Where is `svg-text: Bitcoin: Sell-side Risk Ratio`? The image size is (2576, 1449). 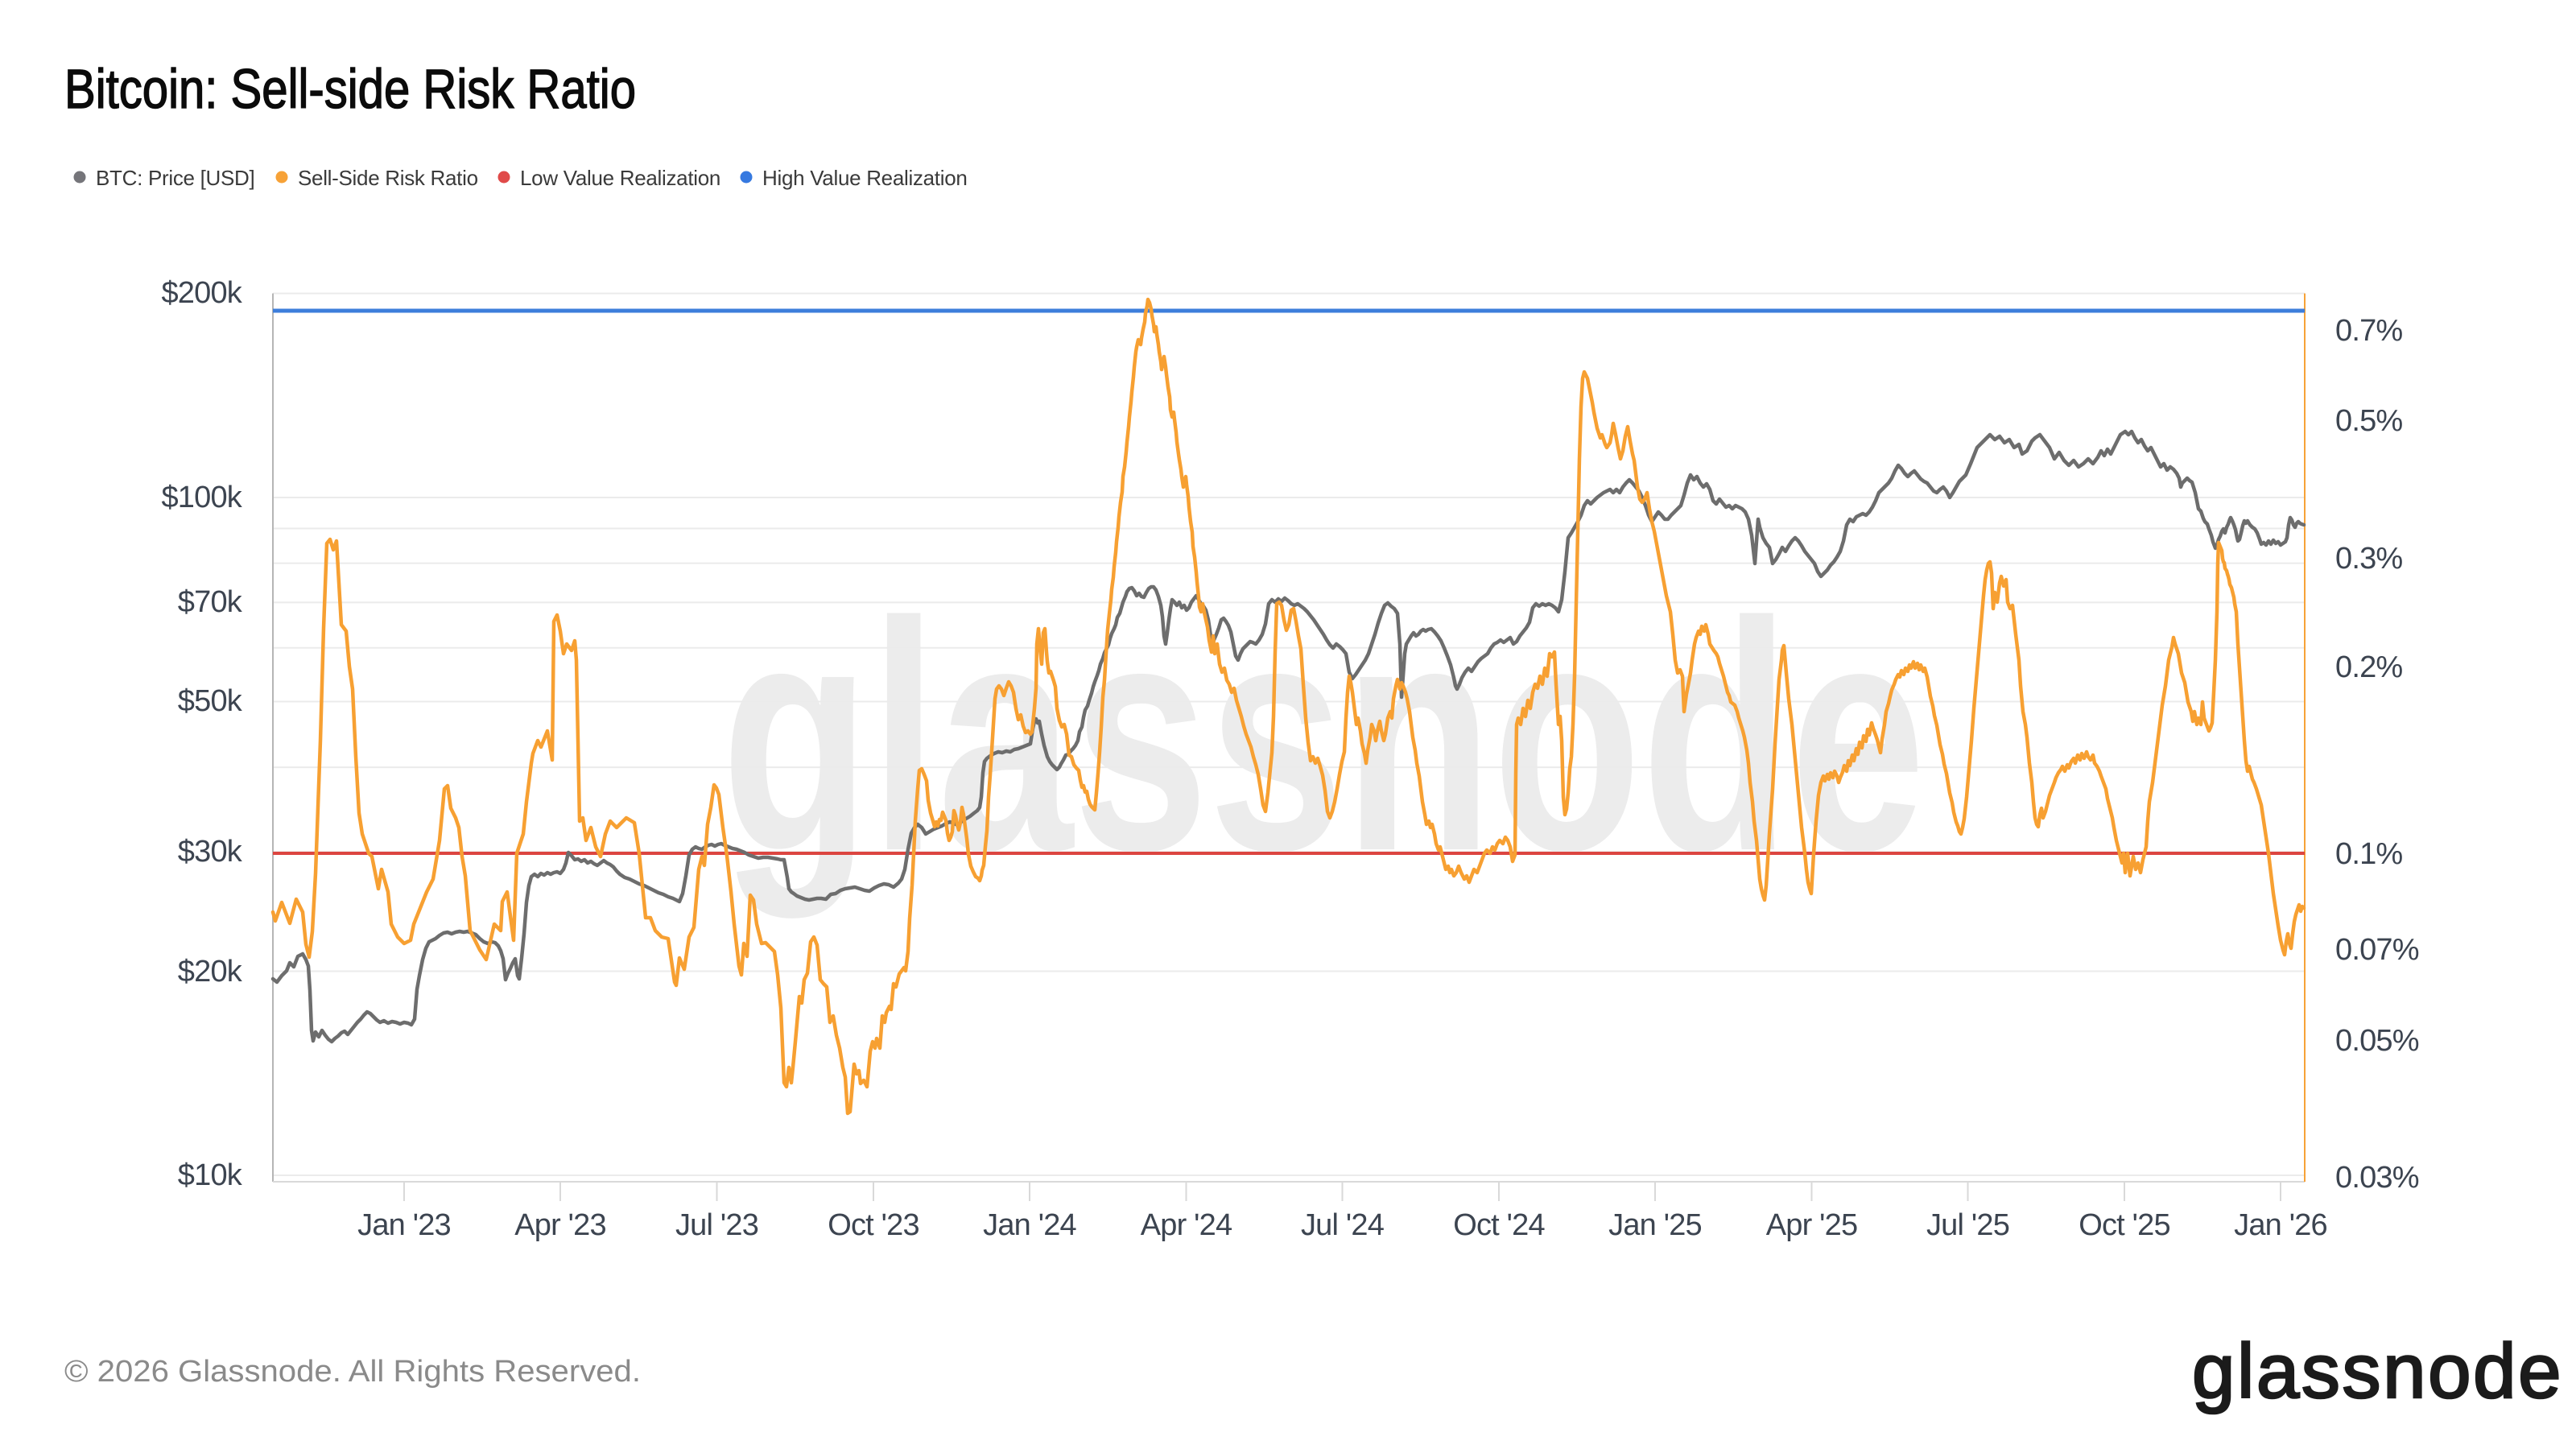
svg-text: Bitcoin: Sell-side Risk Ratio is located at coordinates (350, 89).